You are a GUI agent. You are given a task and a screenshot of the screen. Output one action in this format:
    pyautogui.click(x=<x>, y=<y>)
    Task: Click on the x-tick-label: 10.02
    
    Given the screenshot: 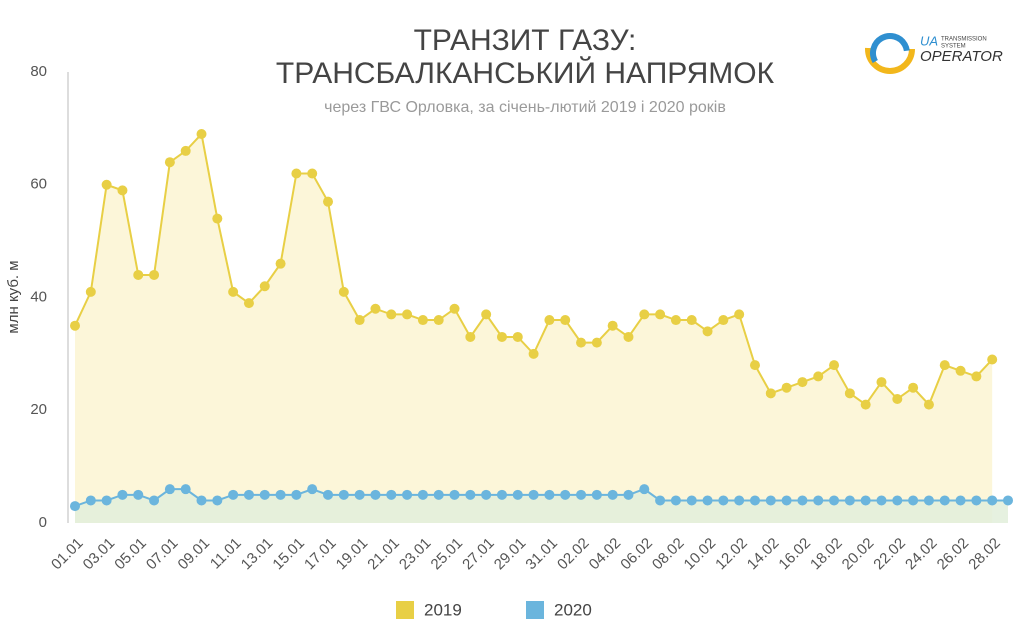 What is the action you would take?
    pyautogui.click(x=700, y=554)
    